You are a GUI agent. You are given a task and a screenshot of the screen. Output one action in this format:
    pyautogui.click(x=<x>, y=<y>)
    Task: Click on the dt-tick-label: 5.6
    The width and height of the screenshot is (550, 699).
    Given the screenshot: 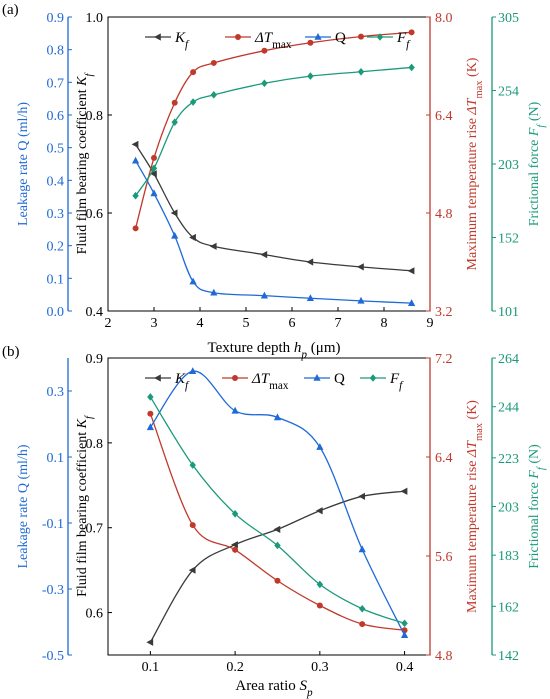 What is the action you would take?
    pyautogui.click(x=444, y=557)
    